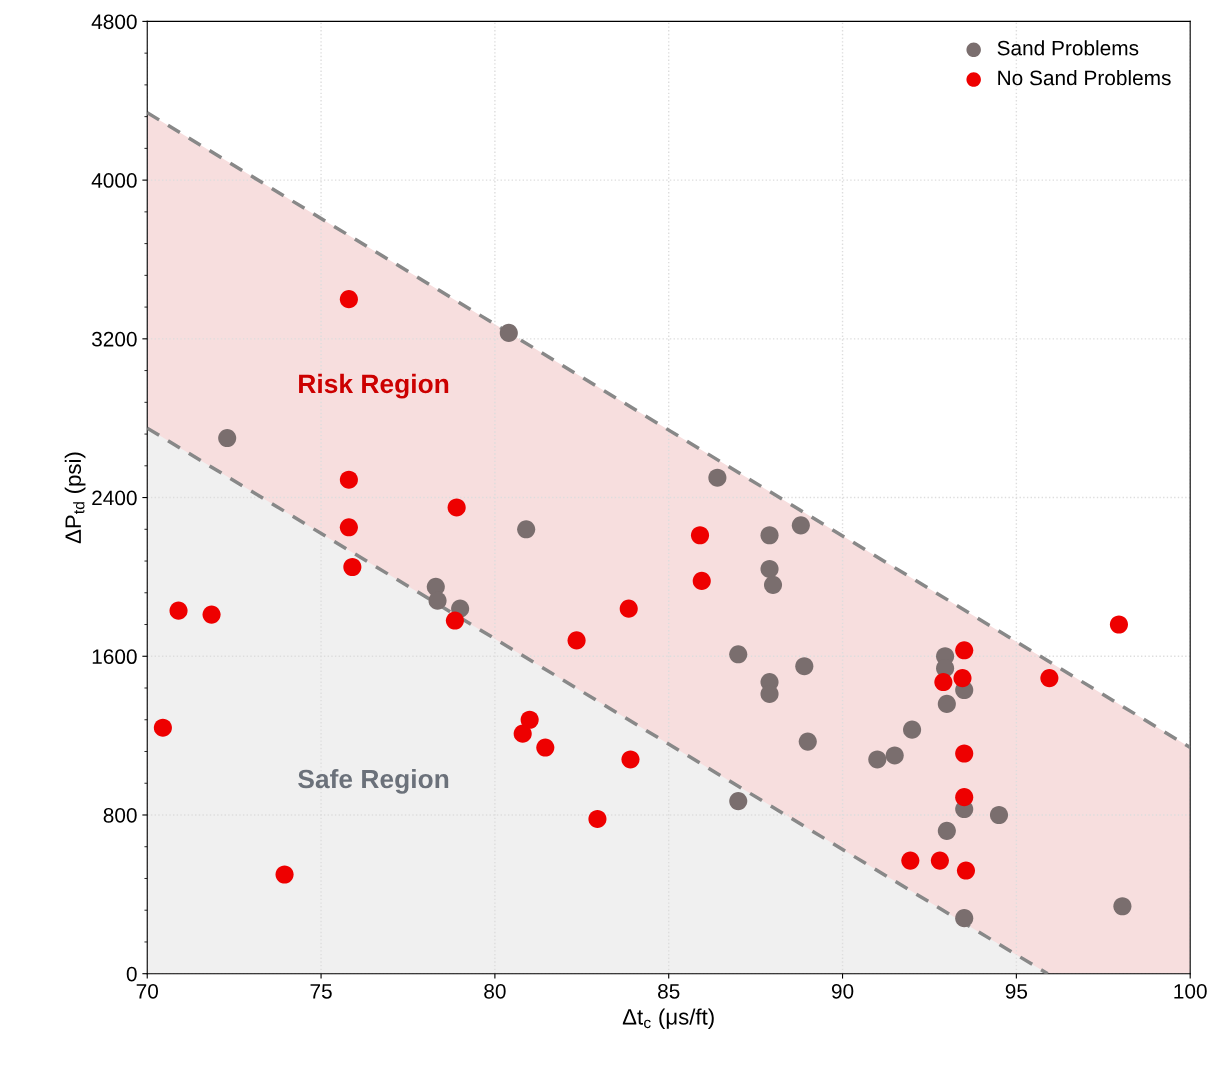 The width and height of the screenshot is (1227, 1070). What do you see at coordinates (114, 180) in the screenshot?
I see `y-tick-label: 4000` at bounding box center [114, 180].